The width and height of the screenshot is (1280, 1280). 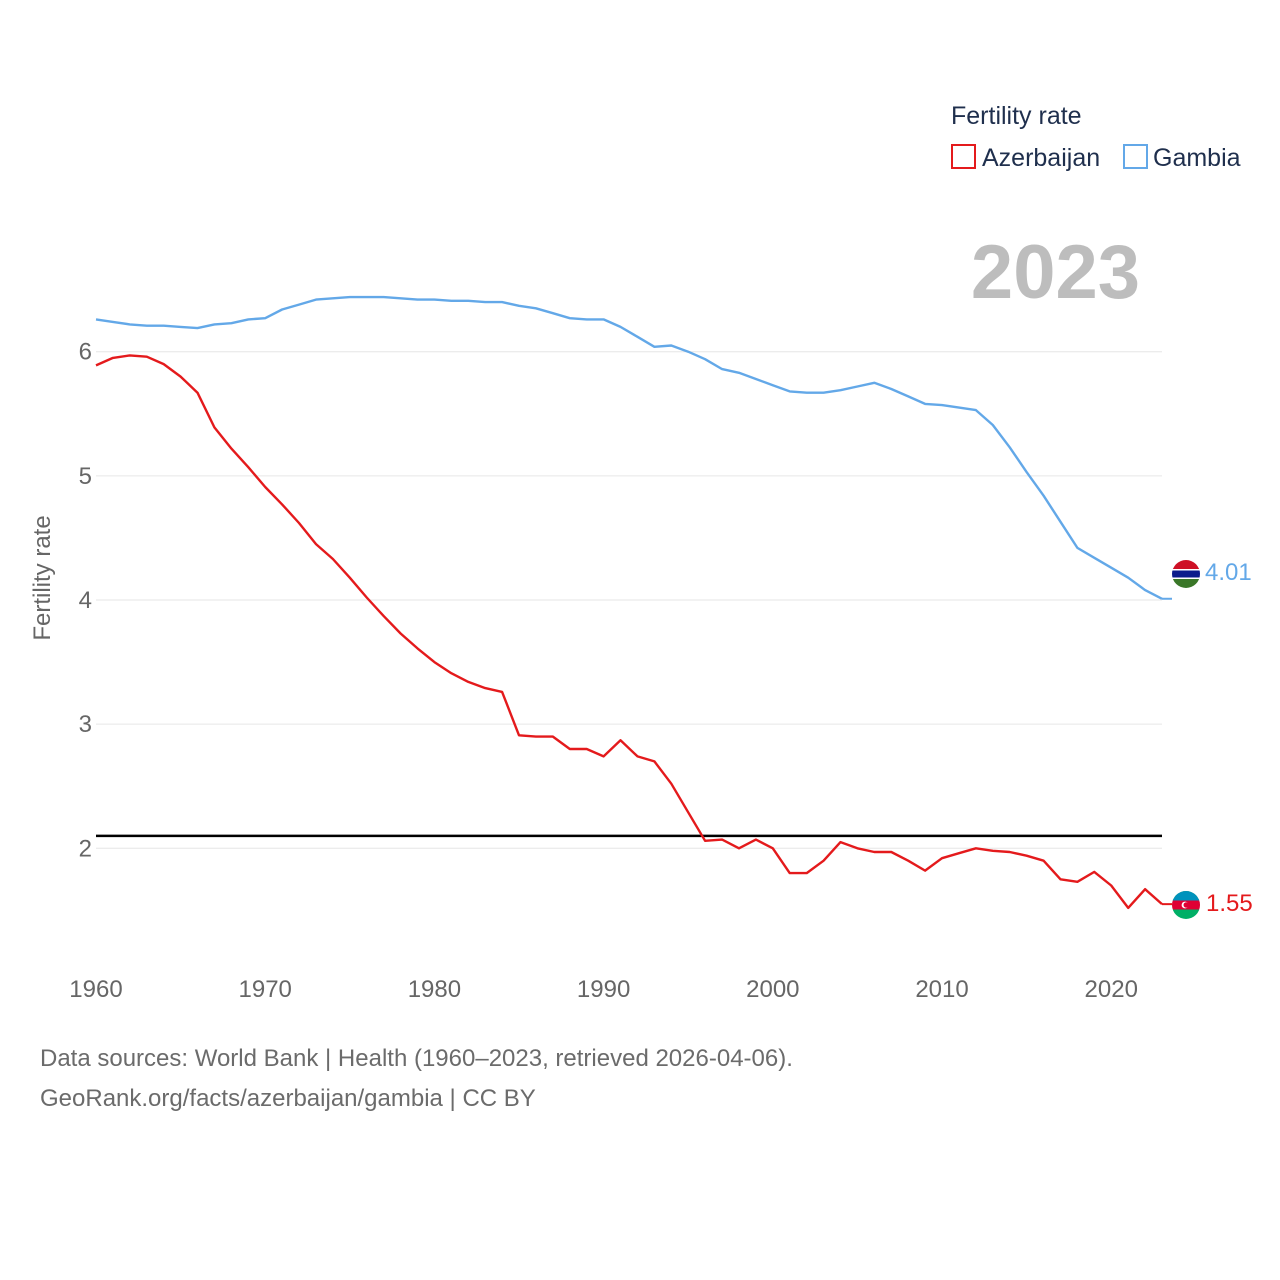 What do you see at coordinates (265, 989) in the screenshot?
I see `x-tick-label-1970: 1970` at bounding box center [265, 989].